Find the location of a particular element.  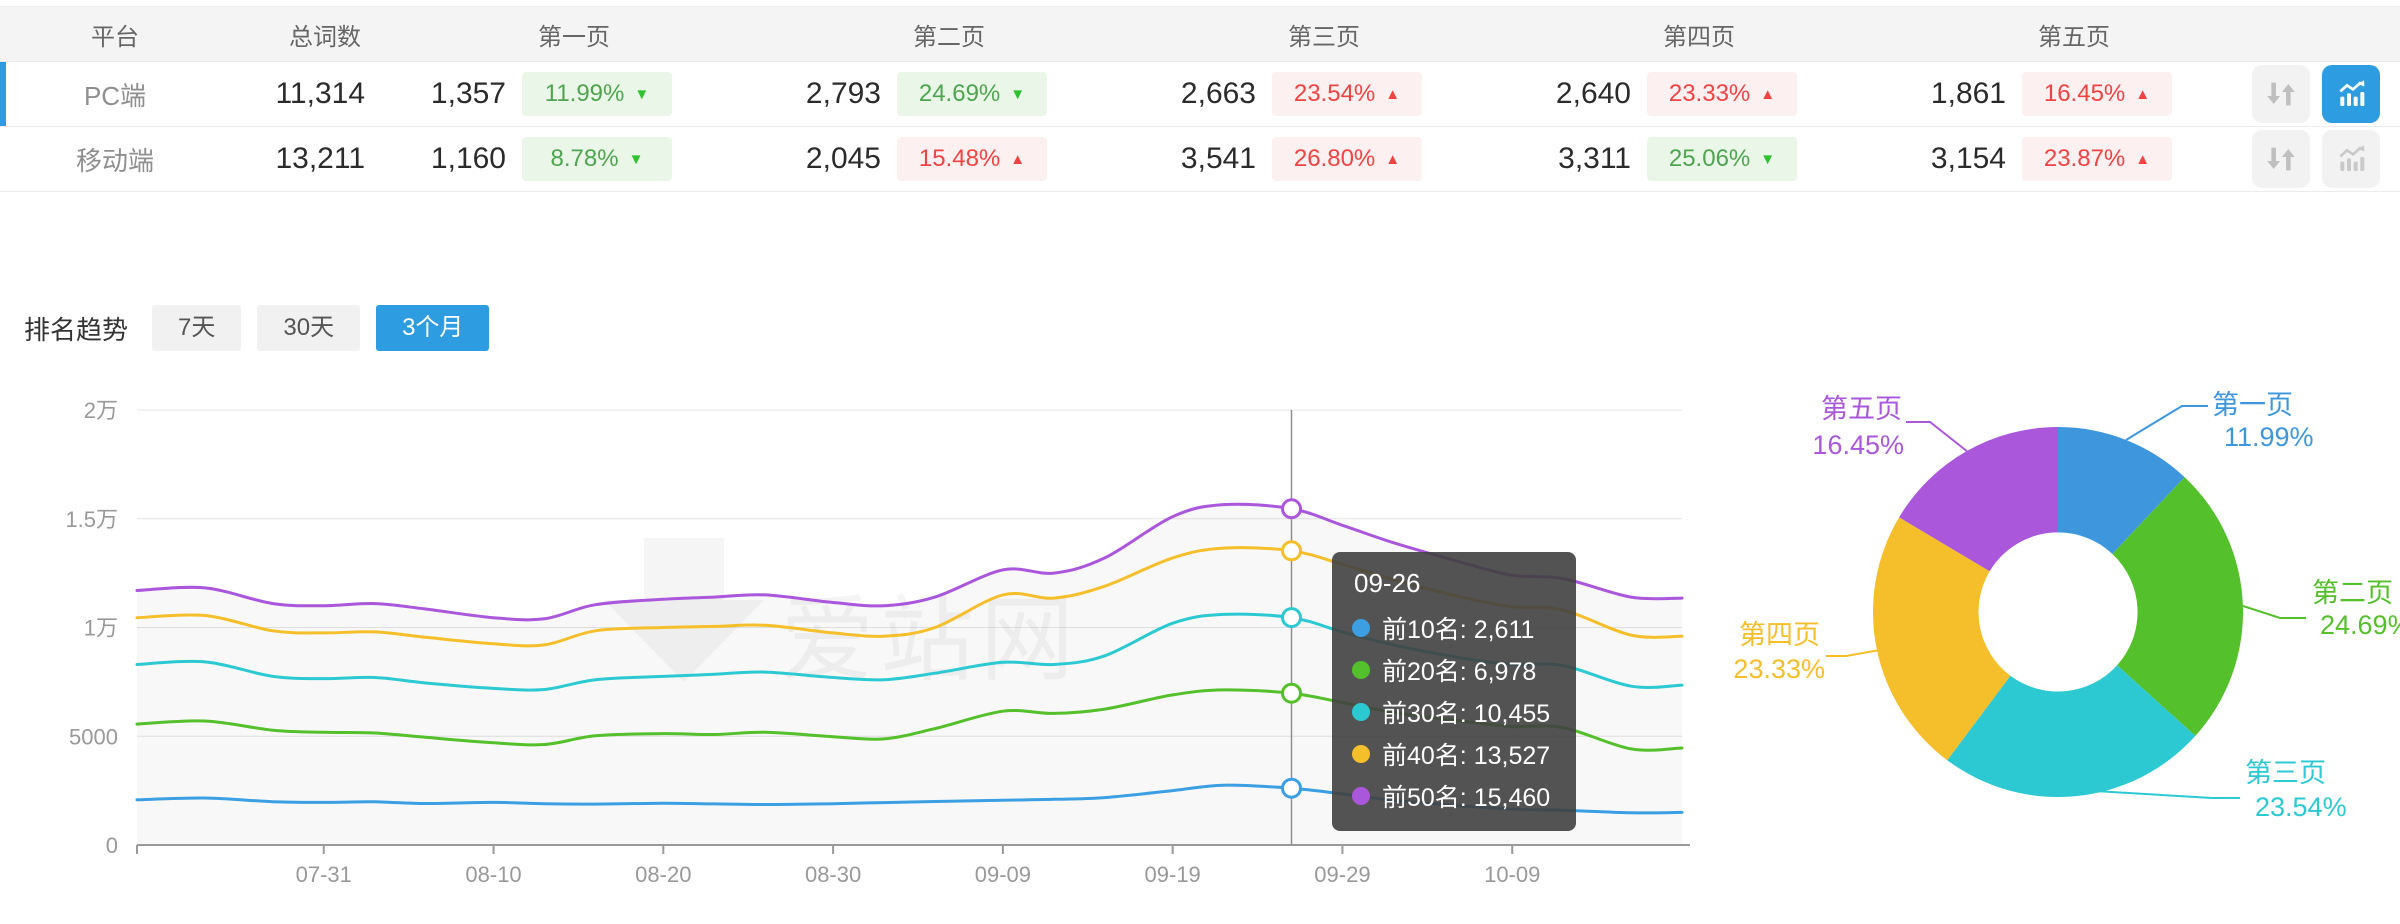

y-axis-label: 0 is located at coordinates (112, 845).